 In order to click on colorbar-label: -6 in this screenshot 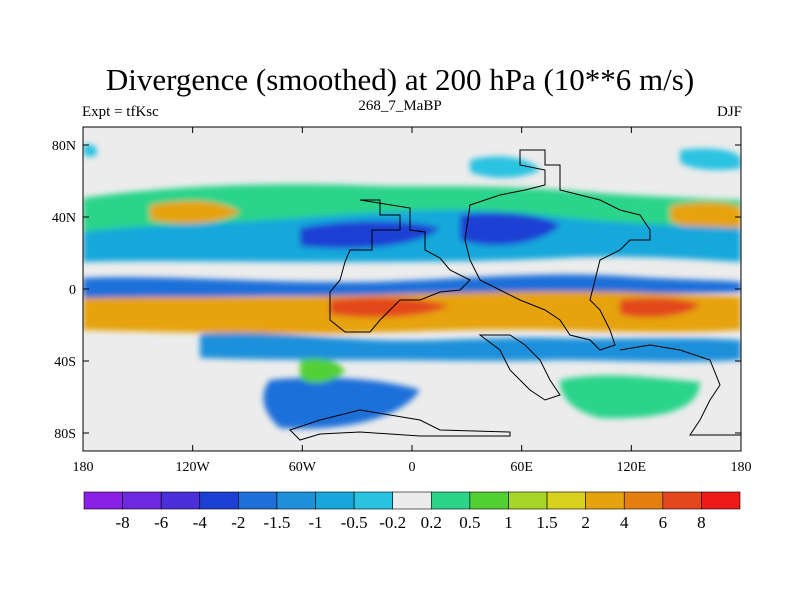, I will do `click(161, 522)`.